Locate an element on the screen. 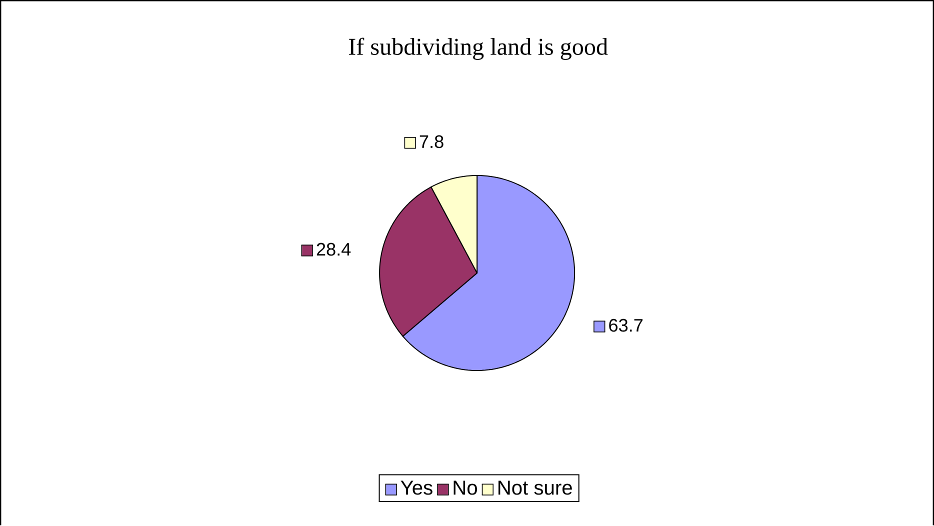 The height and width of the screenshot is (526, 934). legend-label: No is located at coordinates (465, 487).